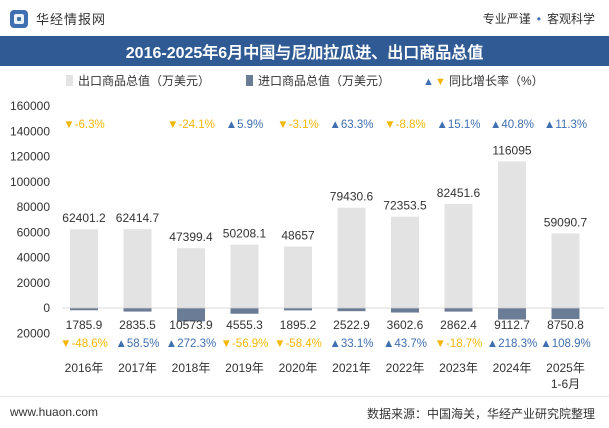 Image resolution: width=609 pixels, height=428 pixels. What do you see at coordinates (297, 125) in the screenshot?
I see `export-growth-label: ▼-3.1%` at bounding box center [297, 125].